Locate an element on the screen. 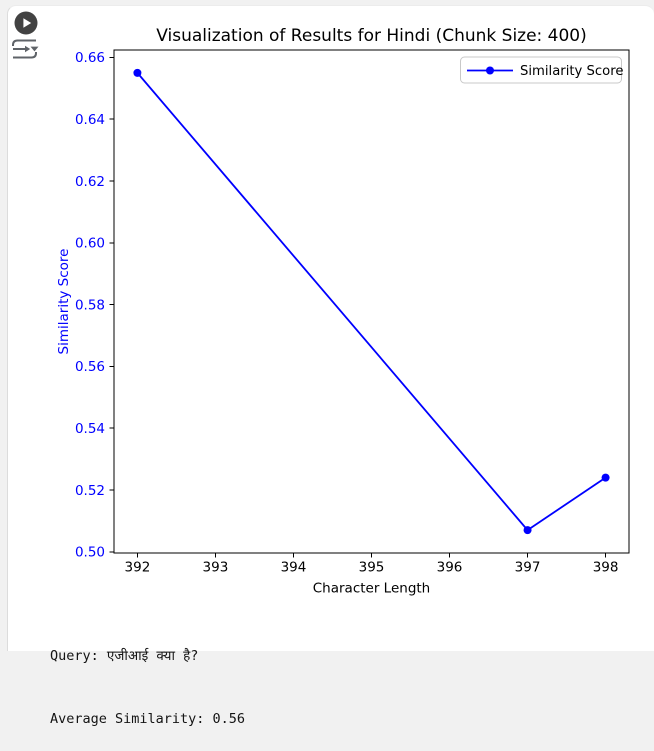 Image resolution: width=654 pixels, height=751 pixels. cell-options-icon is located at coordinates (25, 49).